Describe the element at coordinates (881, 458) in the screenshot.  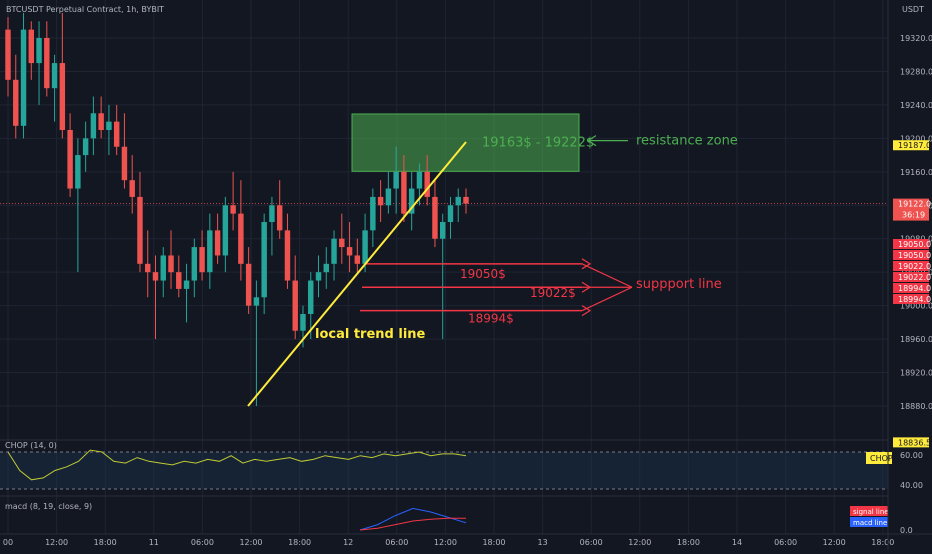
I see `chop-badge: CHOP` at that location.